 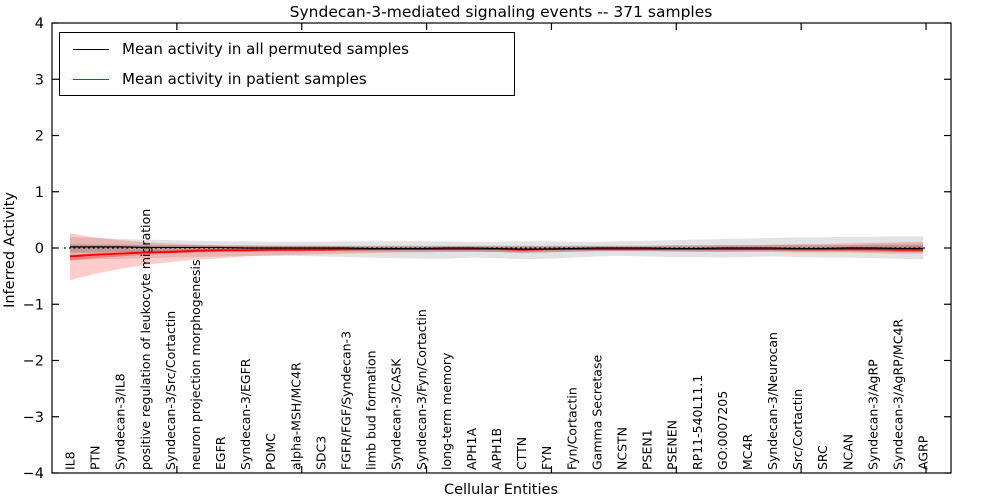 I want to click on legend-label-patient: Mean activity in patient samples, so click(x=244, y=79).